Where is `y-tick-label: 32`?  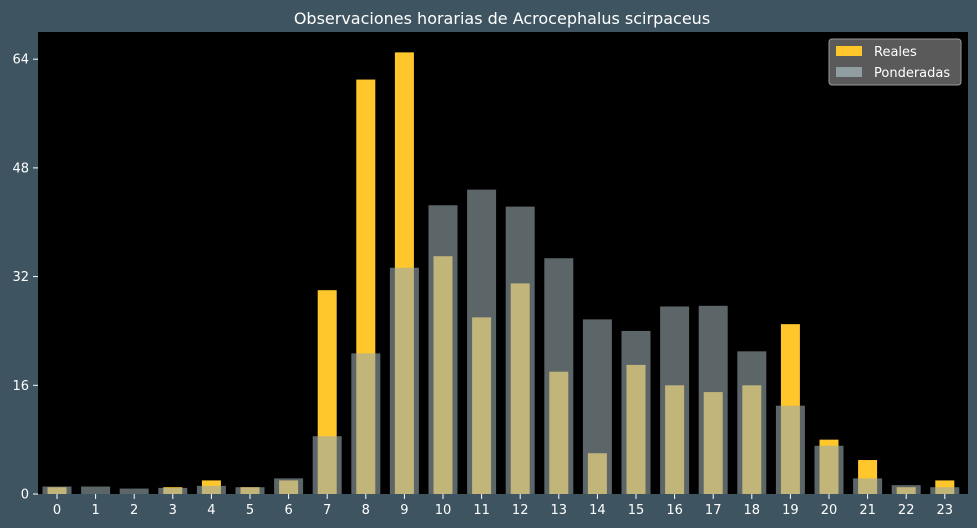
y-tick-label: 32 is located at coordinates (20, 277).